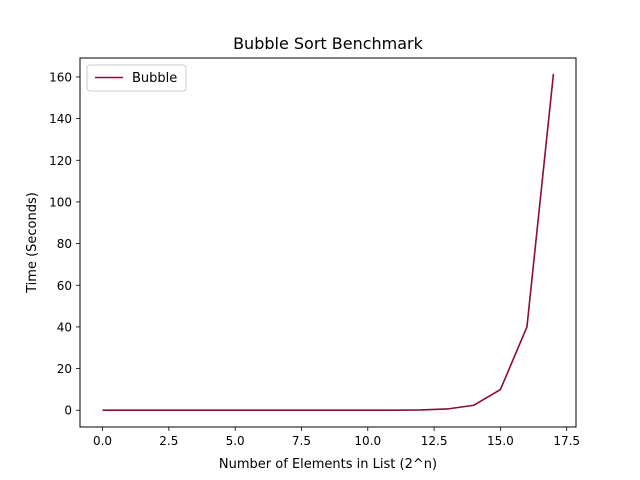  Describe the element at coordinates (301, 441) in the screenshot. I see `x-tick-label: 7.5` at that location.